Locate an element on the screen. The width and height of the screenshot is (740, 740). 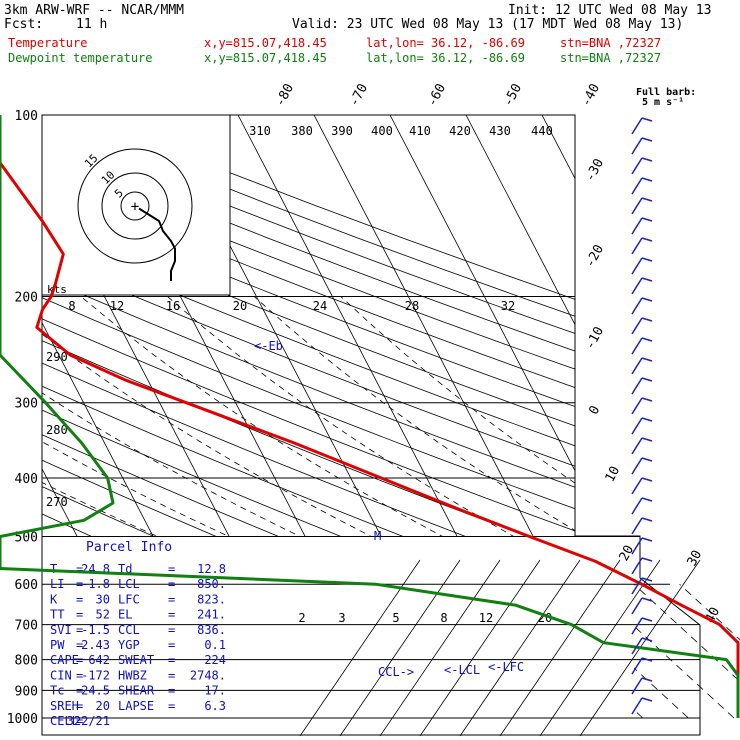
pressure-tick-label: 800 is located at coordinates (26, 661).